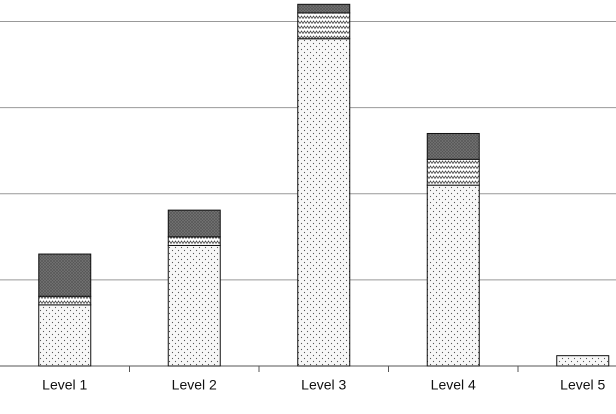 The height and width of the screenshot is (414, 616). What do you see at coordinates (323, 385) in the screenshot?
I see `x-tick-label: Level 3` at bounding box center [323, 385].